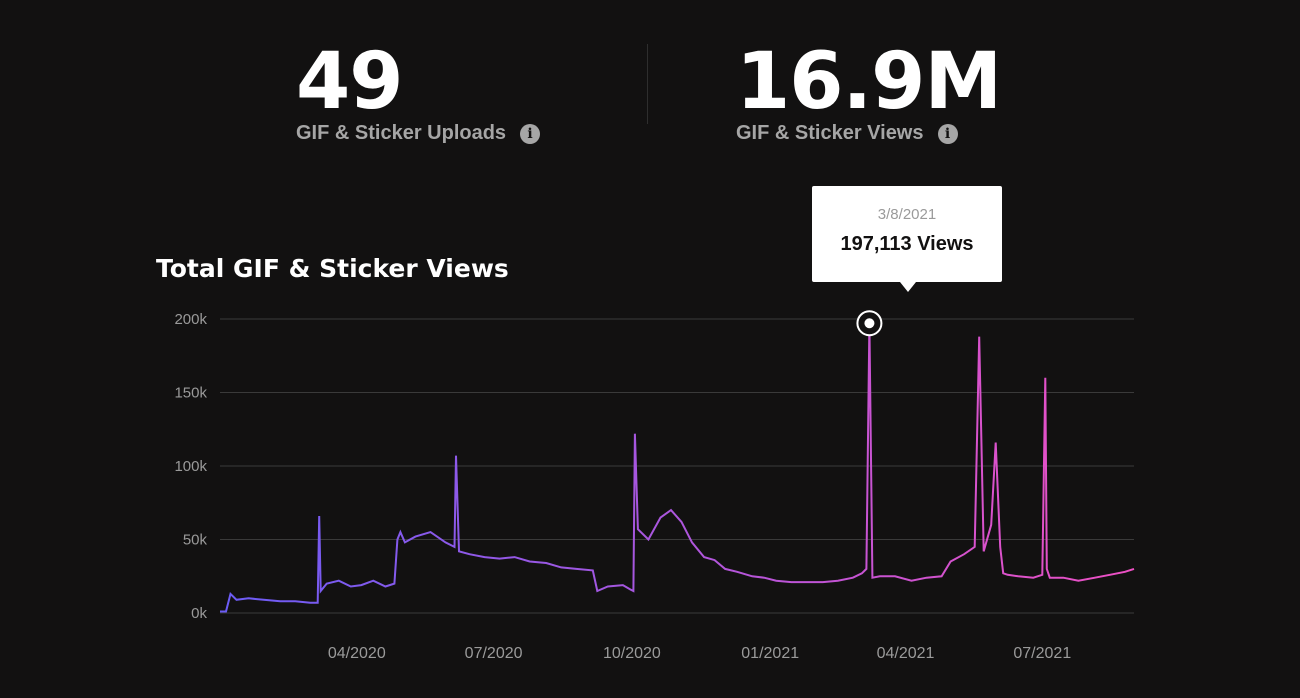 The width and height of the screenshot is (1300, 698). I want to click on y-tick-label: 0k, so click(199, 613).